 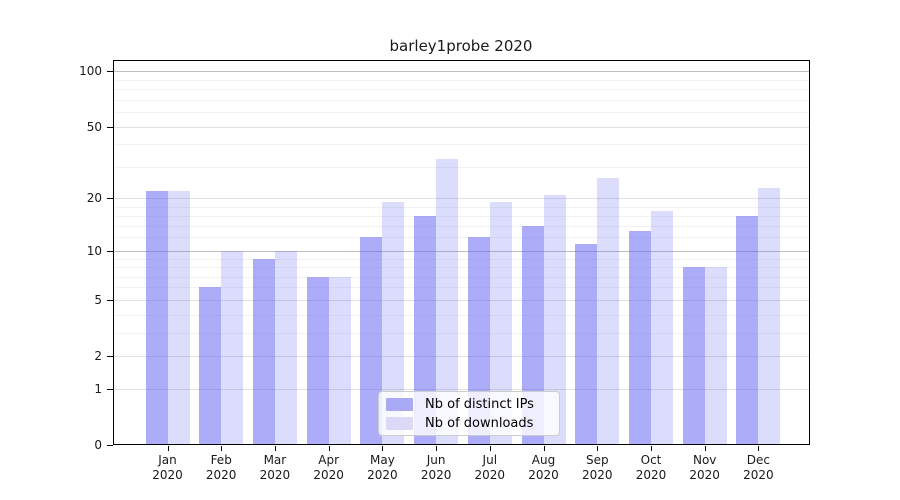 I want to click on legend: Nb of distinct IPs Nb of downloads, so click(x=469, y=413).